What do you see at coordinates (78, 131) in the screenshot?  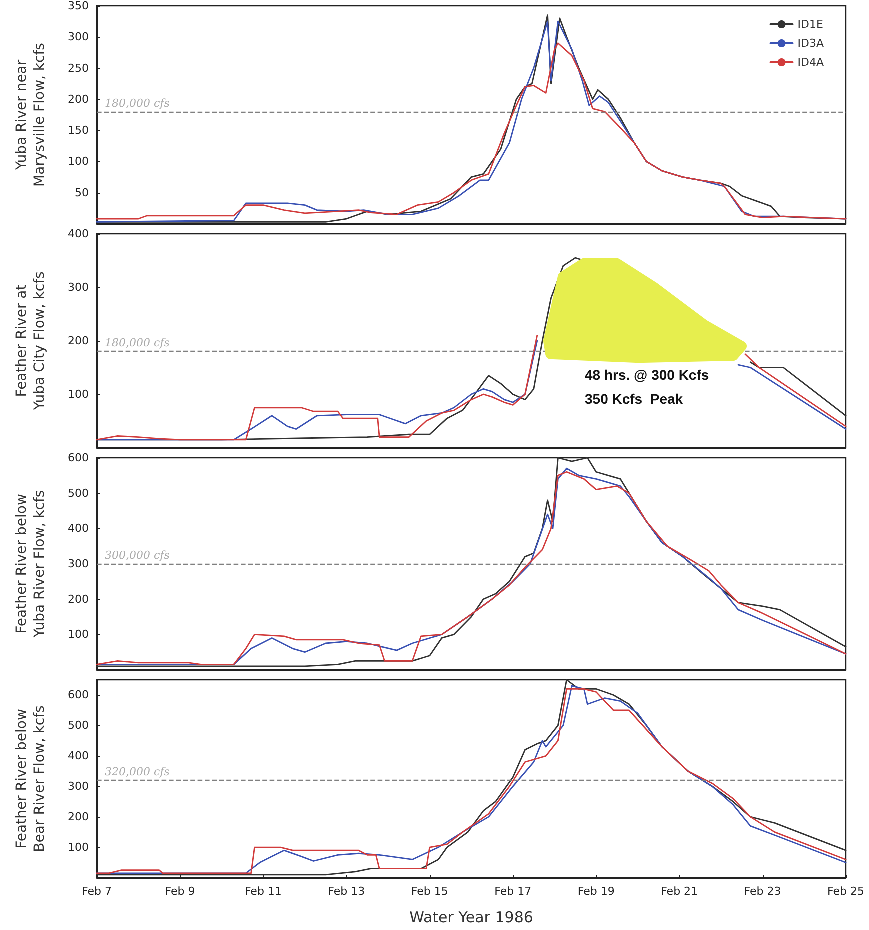 I see `y-tick-label: 150` at bounding box center [78, 131].